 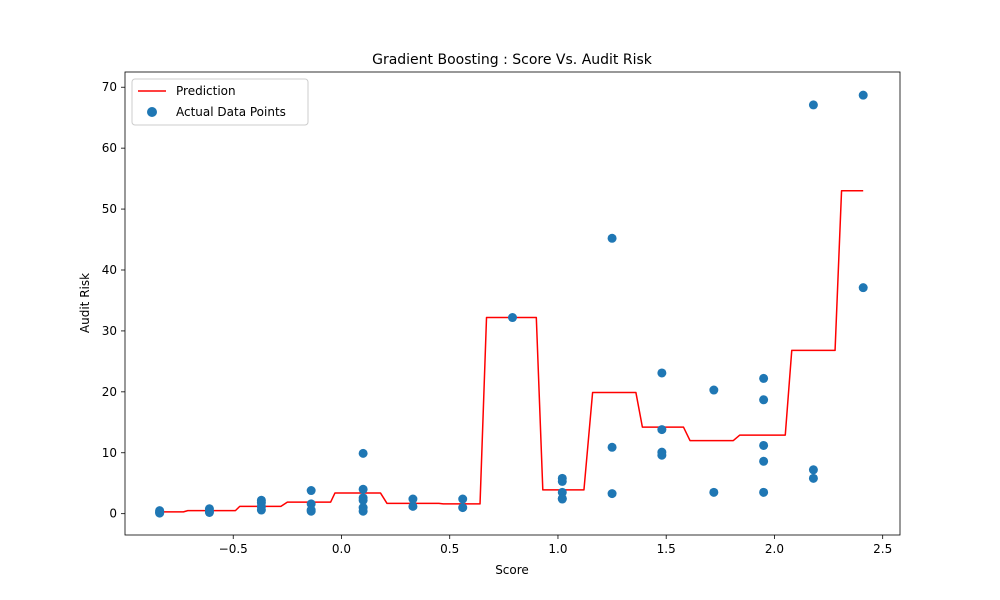 I want to click on y-tick-label: 30, so click(x=109, y=331).